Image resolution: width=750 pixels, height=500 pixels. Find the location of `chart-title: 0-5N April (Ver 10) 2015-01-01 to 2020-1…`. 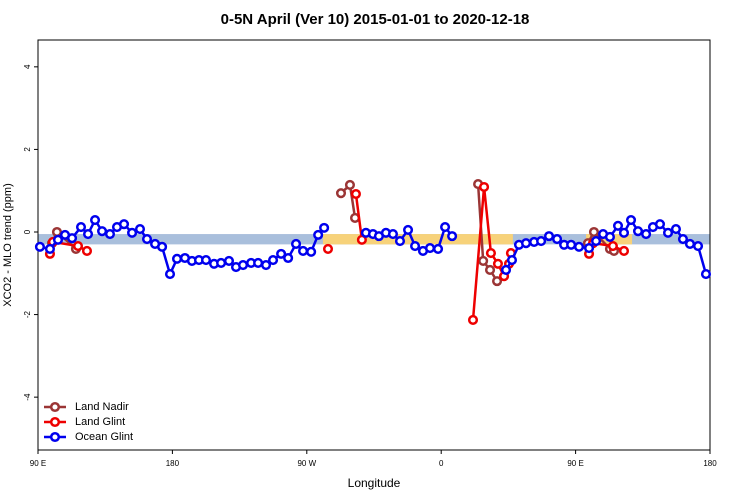

chart-title: 0-5N April (Ver 10) 2015-01-01 to 2020-1… is located at coordinates (375, 19).